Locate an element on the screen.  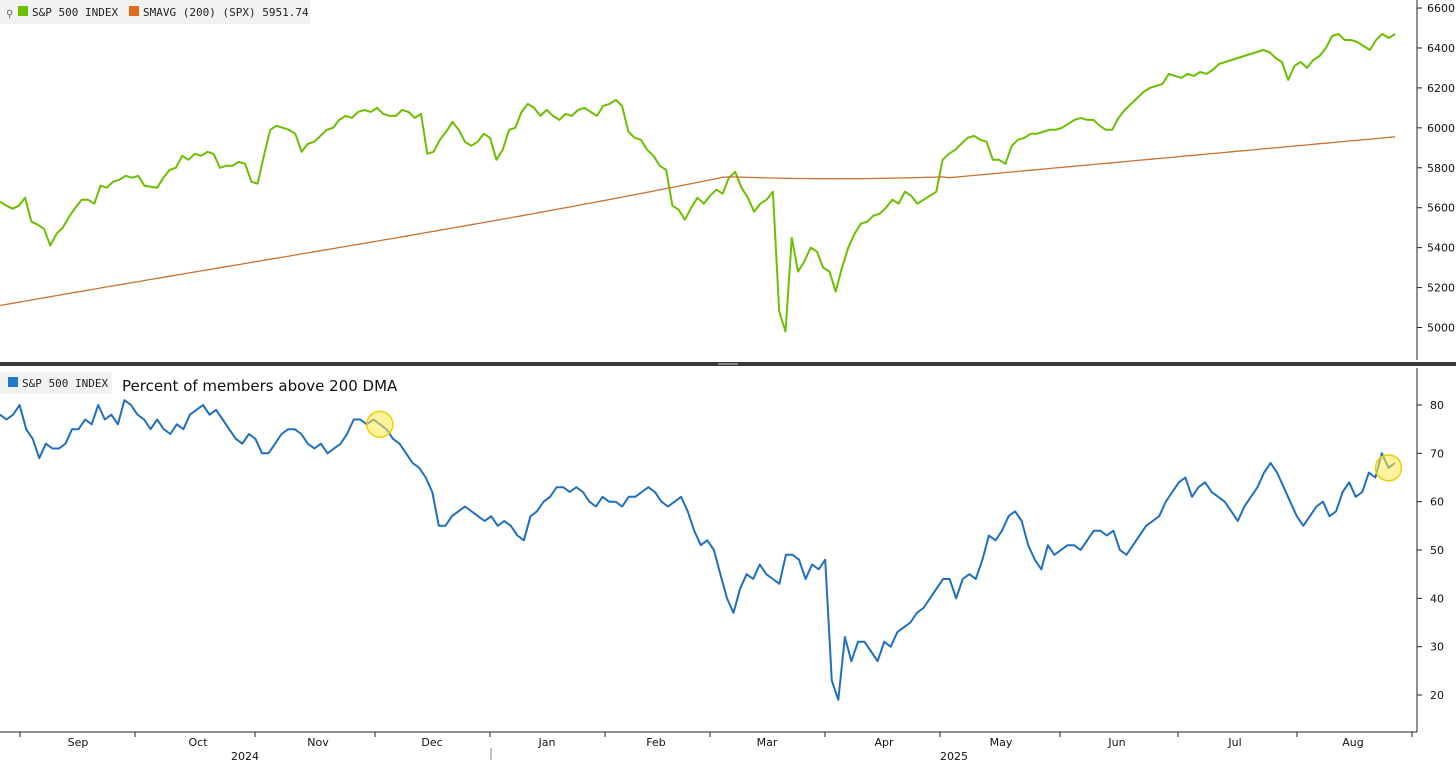
top-y-tick-label: 6200 is located at coordinates (1441, 88).